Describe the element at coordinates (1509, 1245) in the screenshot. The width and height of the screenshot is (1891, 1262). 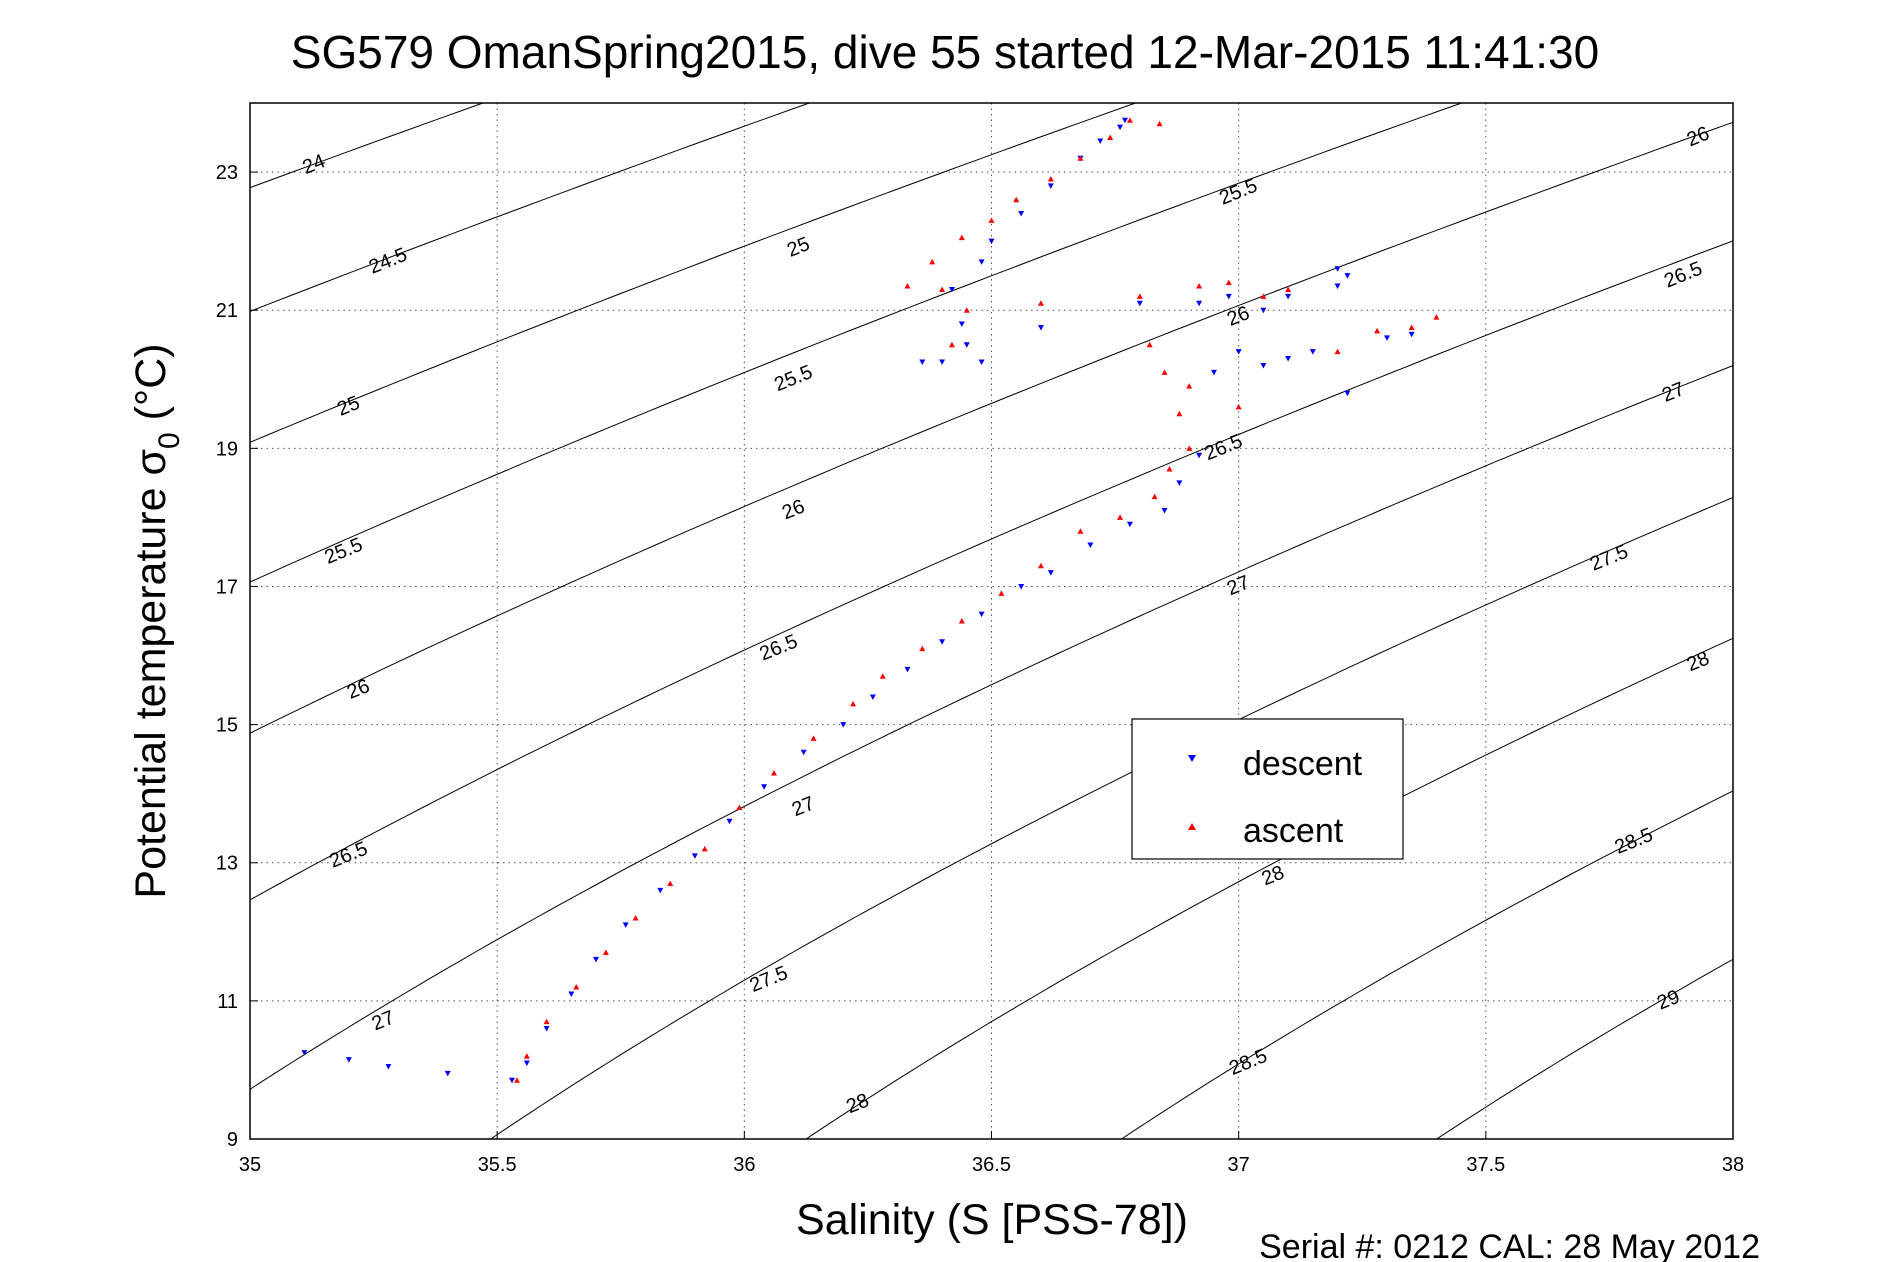
I see `serial-cal-footer: Serial #: 0212 CAL: 28 May 2012` at that location.